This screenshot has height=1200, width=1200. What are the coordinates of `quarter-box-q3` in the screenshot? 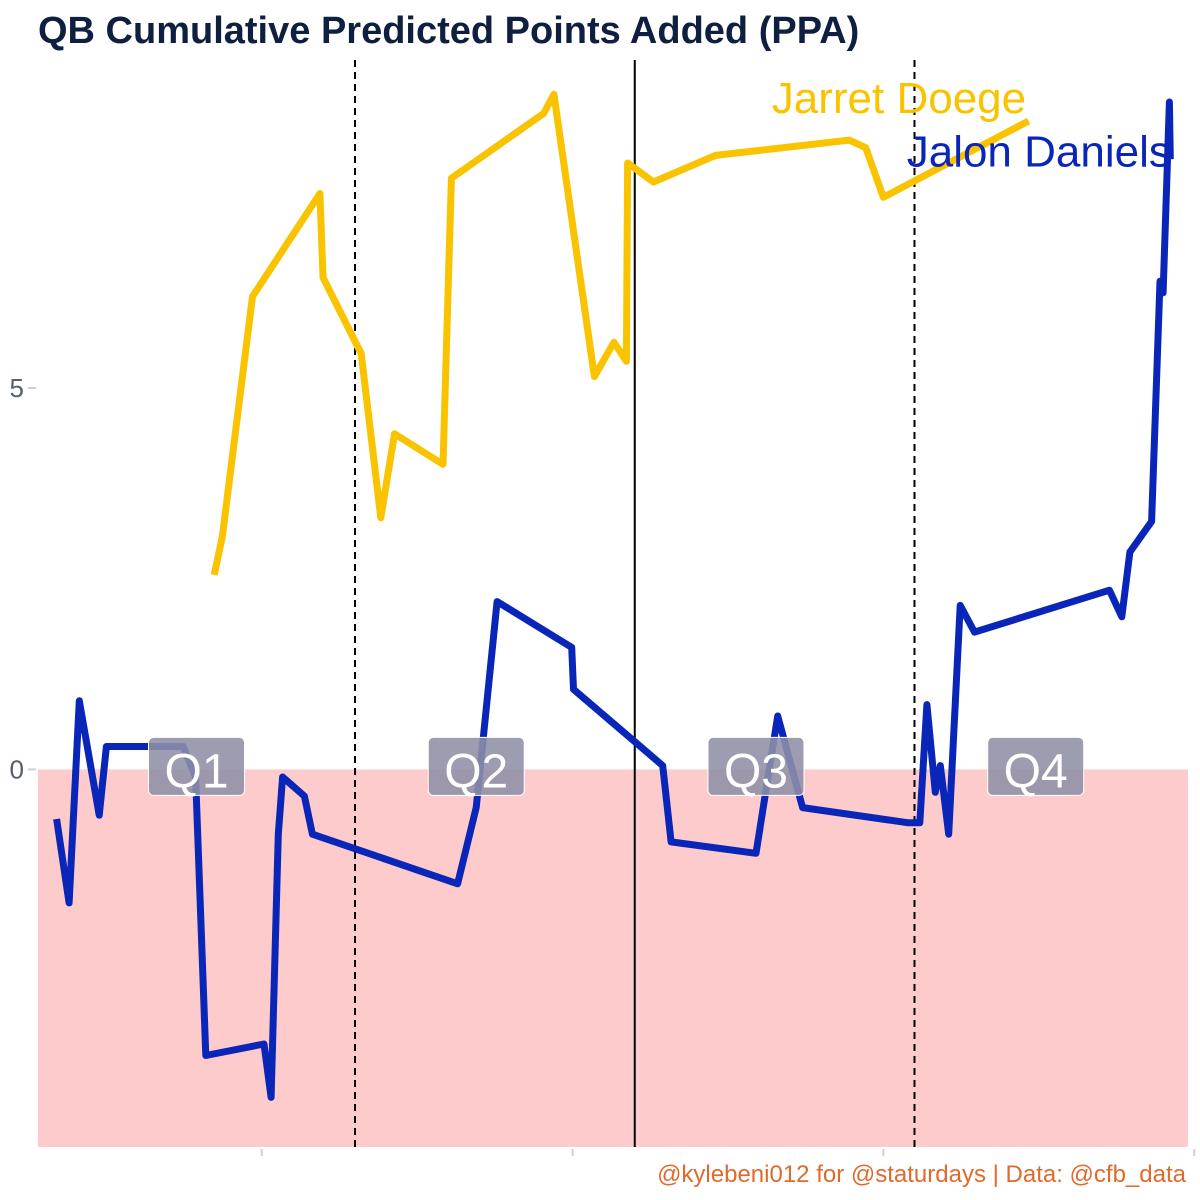 It's located at (756, 766).